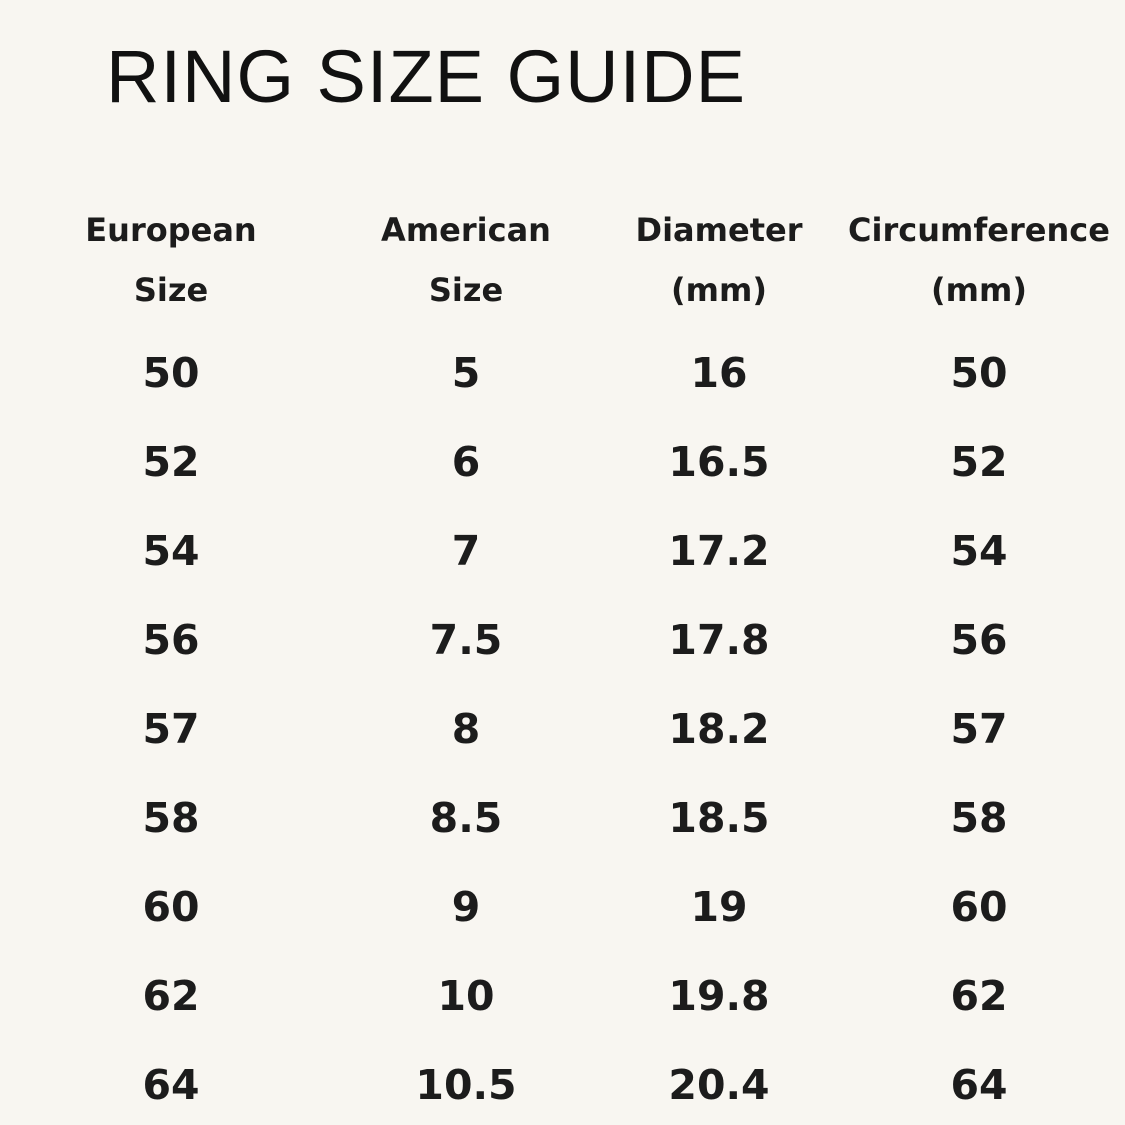 The width and height of the screenshot is (1125, 1125). Describe the element at coordinates (171, 729) in the screenshot. I see `european-size-cell: 57` at that location.